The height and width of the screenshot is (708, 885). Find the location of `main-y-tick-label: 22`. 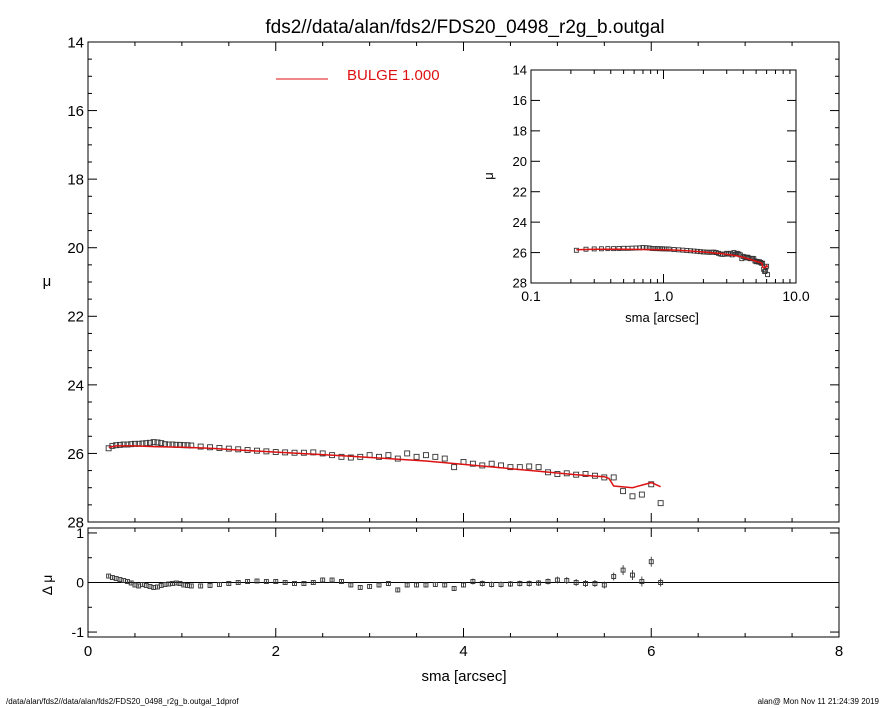

main-y-tick-label: 22 is located at coordinates (75, 317).